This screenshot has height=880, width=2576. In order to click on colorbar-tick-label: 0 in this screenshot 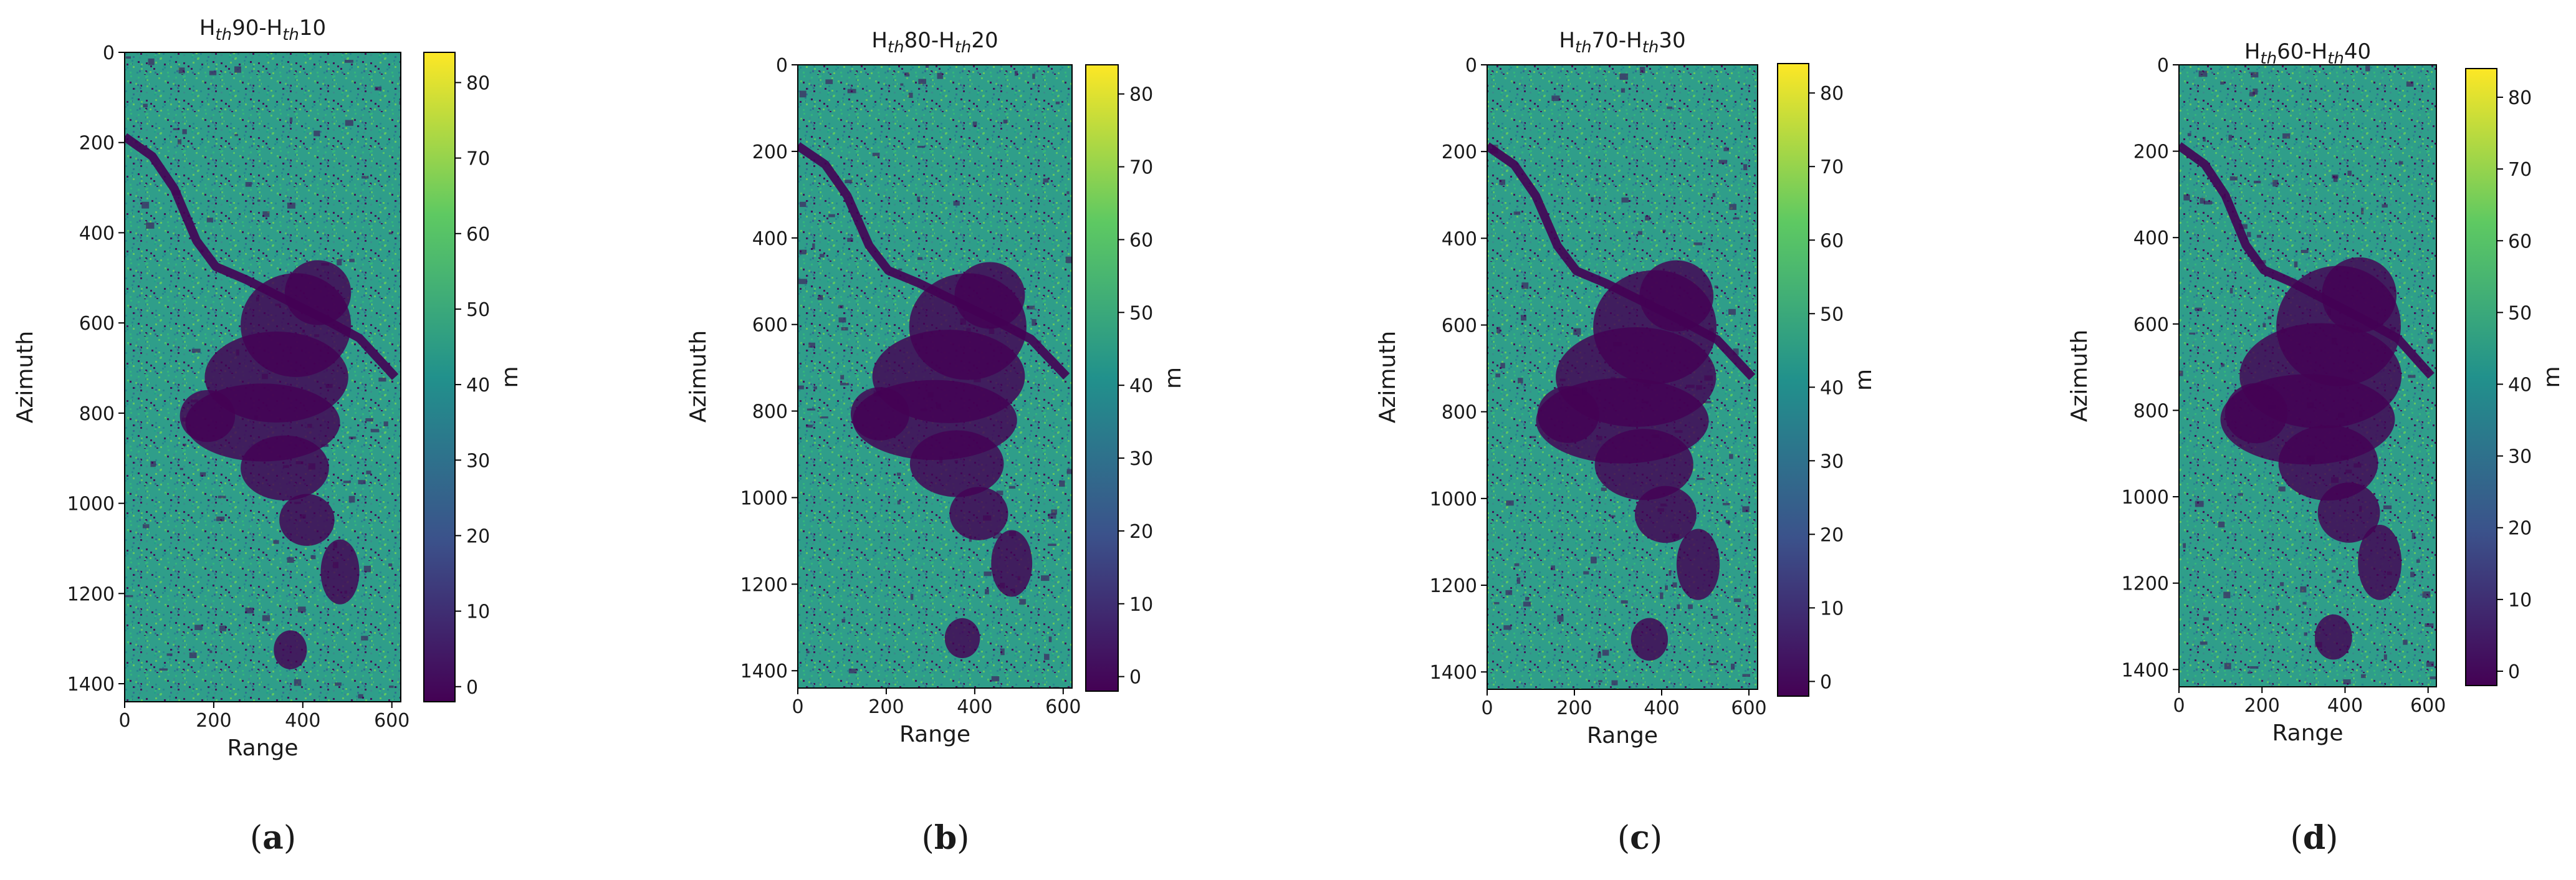, I will do `click(1826, 682)`.